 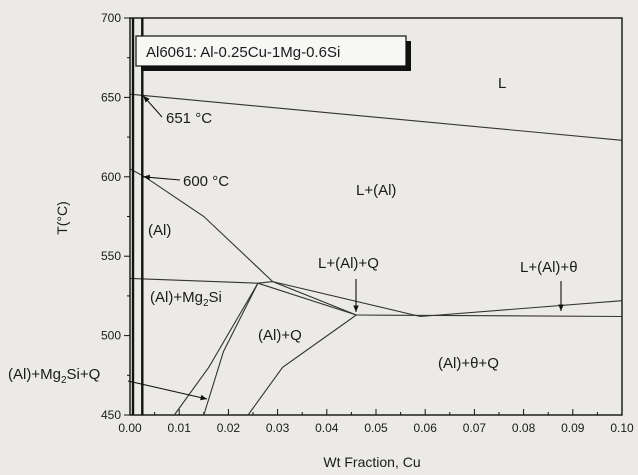 I want to click on region-label-L-Al-theta: L+(Al)+θ, so click(x=549, y=267).